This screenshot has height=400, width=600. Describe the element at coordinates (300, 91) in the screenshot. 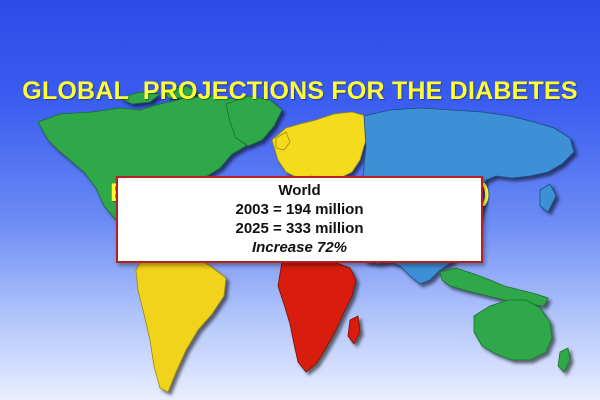

I see `slide-title-line-1: GLOBAL PROJECTIONS FOR THE DIABETES` at that location.